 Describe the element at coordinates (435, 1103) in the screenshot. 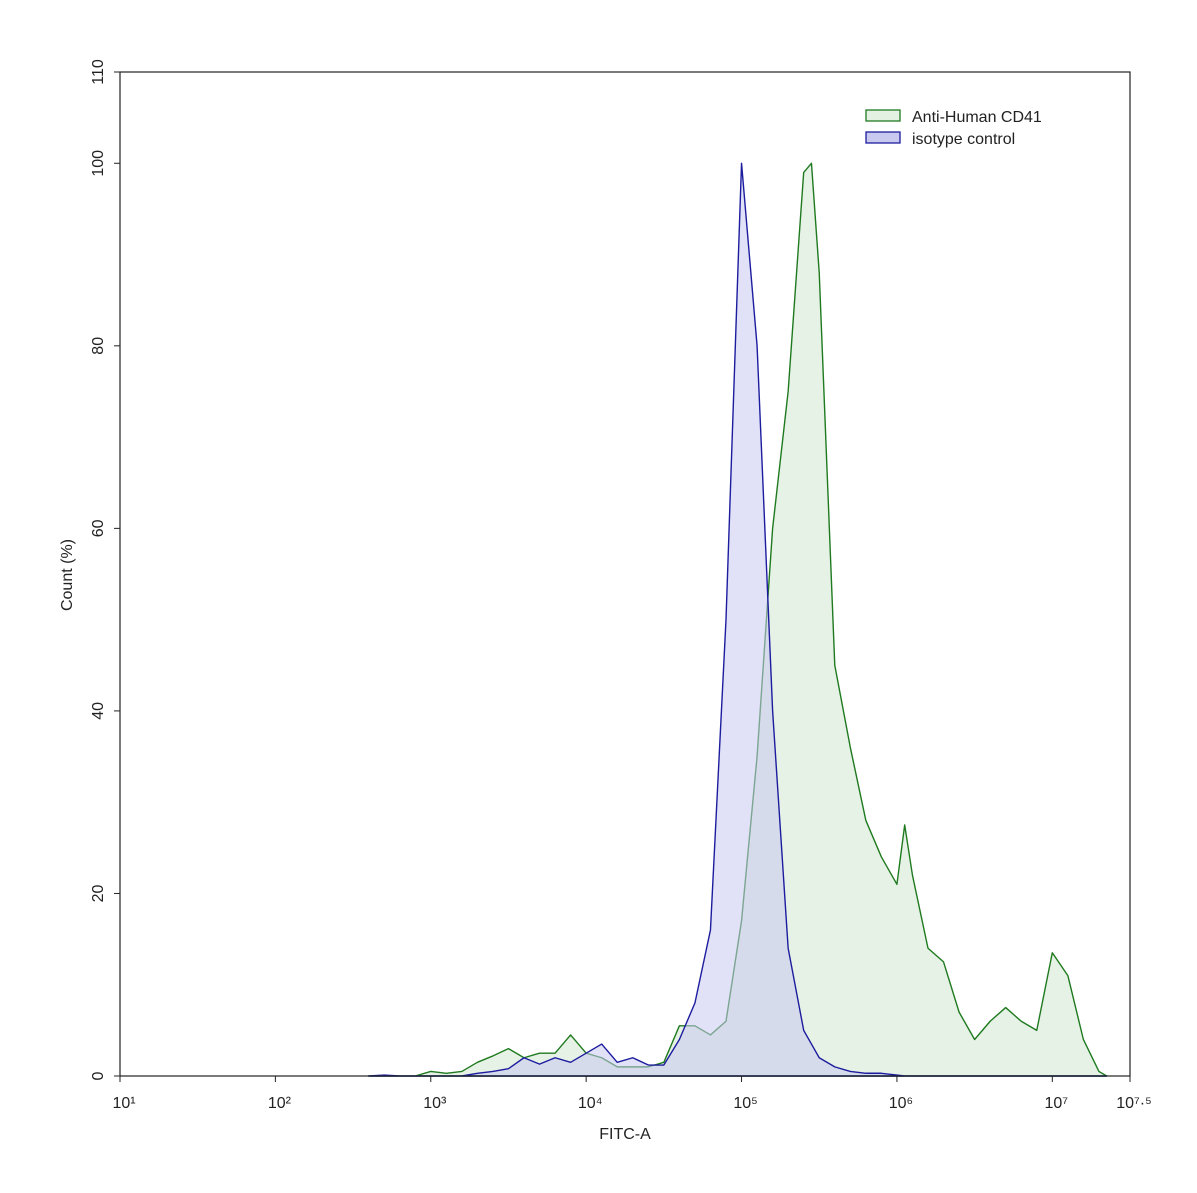

I see `x-tick-label: 10³` at that location.